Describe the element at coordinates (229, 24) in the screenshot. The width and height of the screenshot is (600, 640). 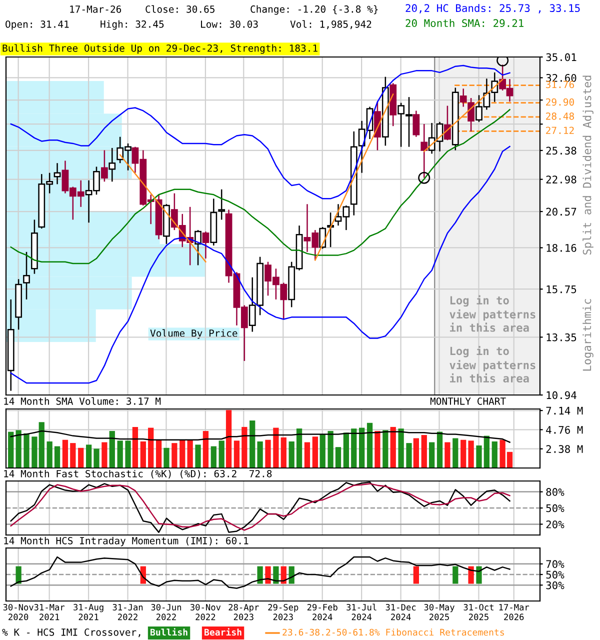
I see `text: Low: 30.03` at that location.